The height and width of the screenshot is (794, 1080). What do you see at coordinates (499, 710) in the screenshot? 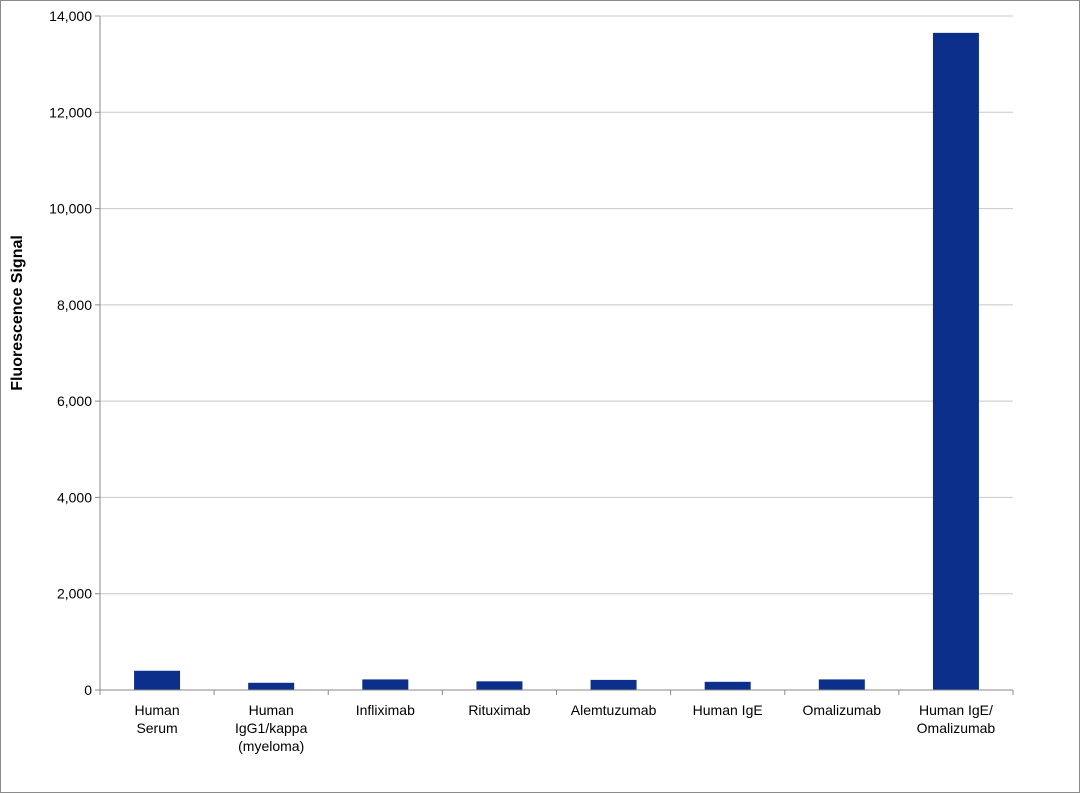
I see `x-tick-label: Rituximab` at bounding box center [499, 710].